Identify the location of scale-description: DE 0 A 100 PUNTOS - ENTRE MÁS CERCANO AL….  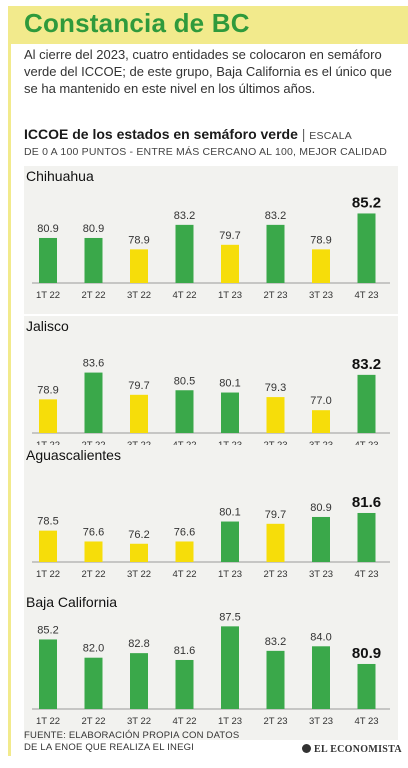
(206, 152).